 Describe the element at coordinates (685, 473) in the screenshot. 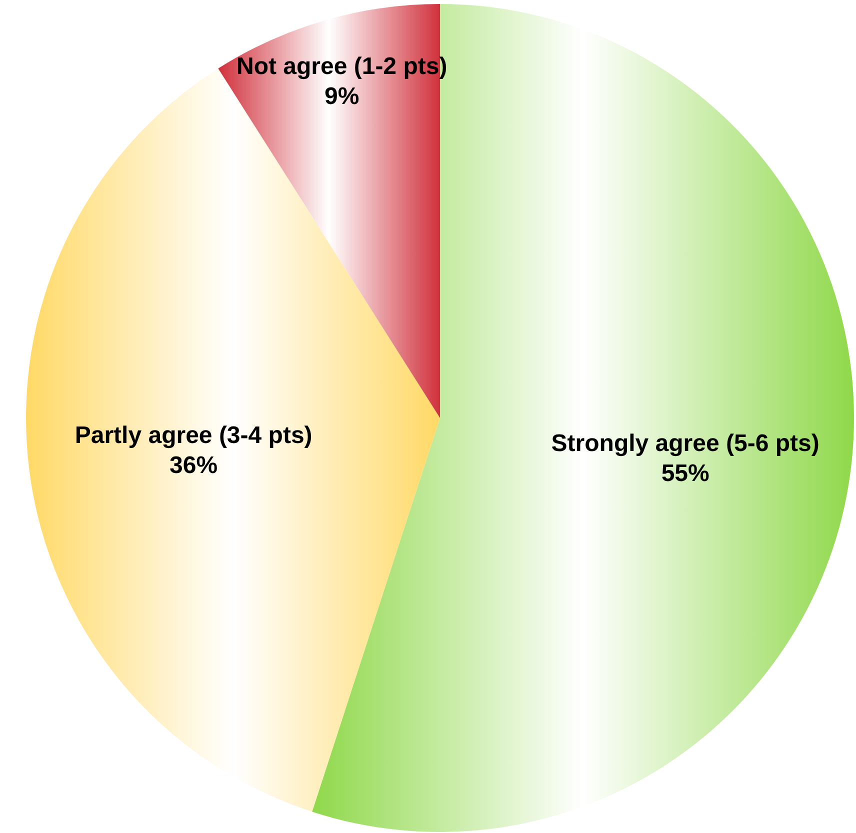

I see `data-label: 55%` at that location.